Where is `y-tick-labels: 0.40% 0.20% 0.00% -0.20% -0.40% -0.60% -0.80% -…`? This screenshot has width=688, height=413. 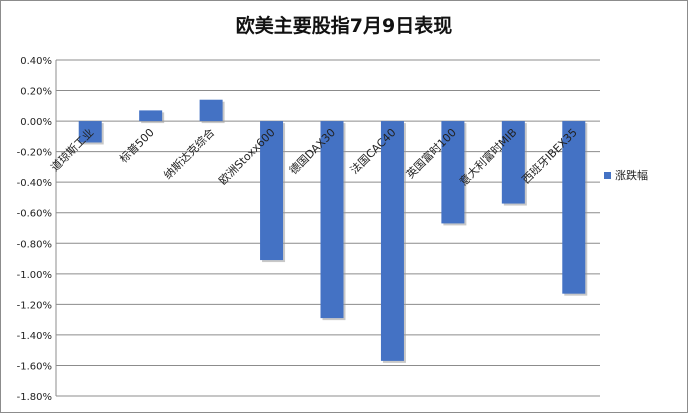
y-tick-labels: 0.40% 0.20% 0.00% -0.20% -0.40% -0.60% -0.80% -… is located at coordinates (34, 229).